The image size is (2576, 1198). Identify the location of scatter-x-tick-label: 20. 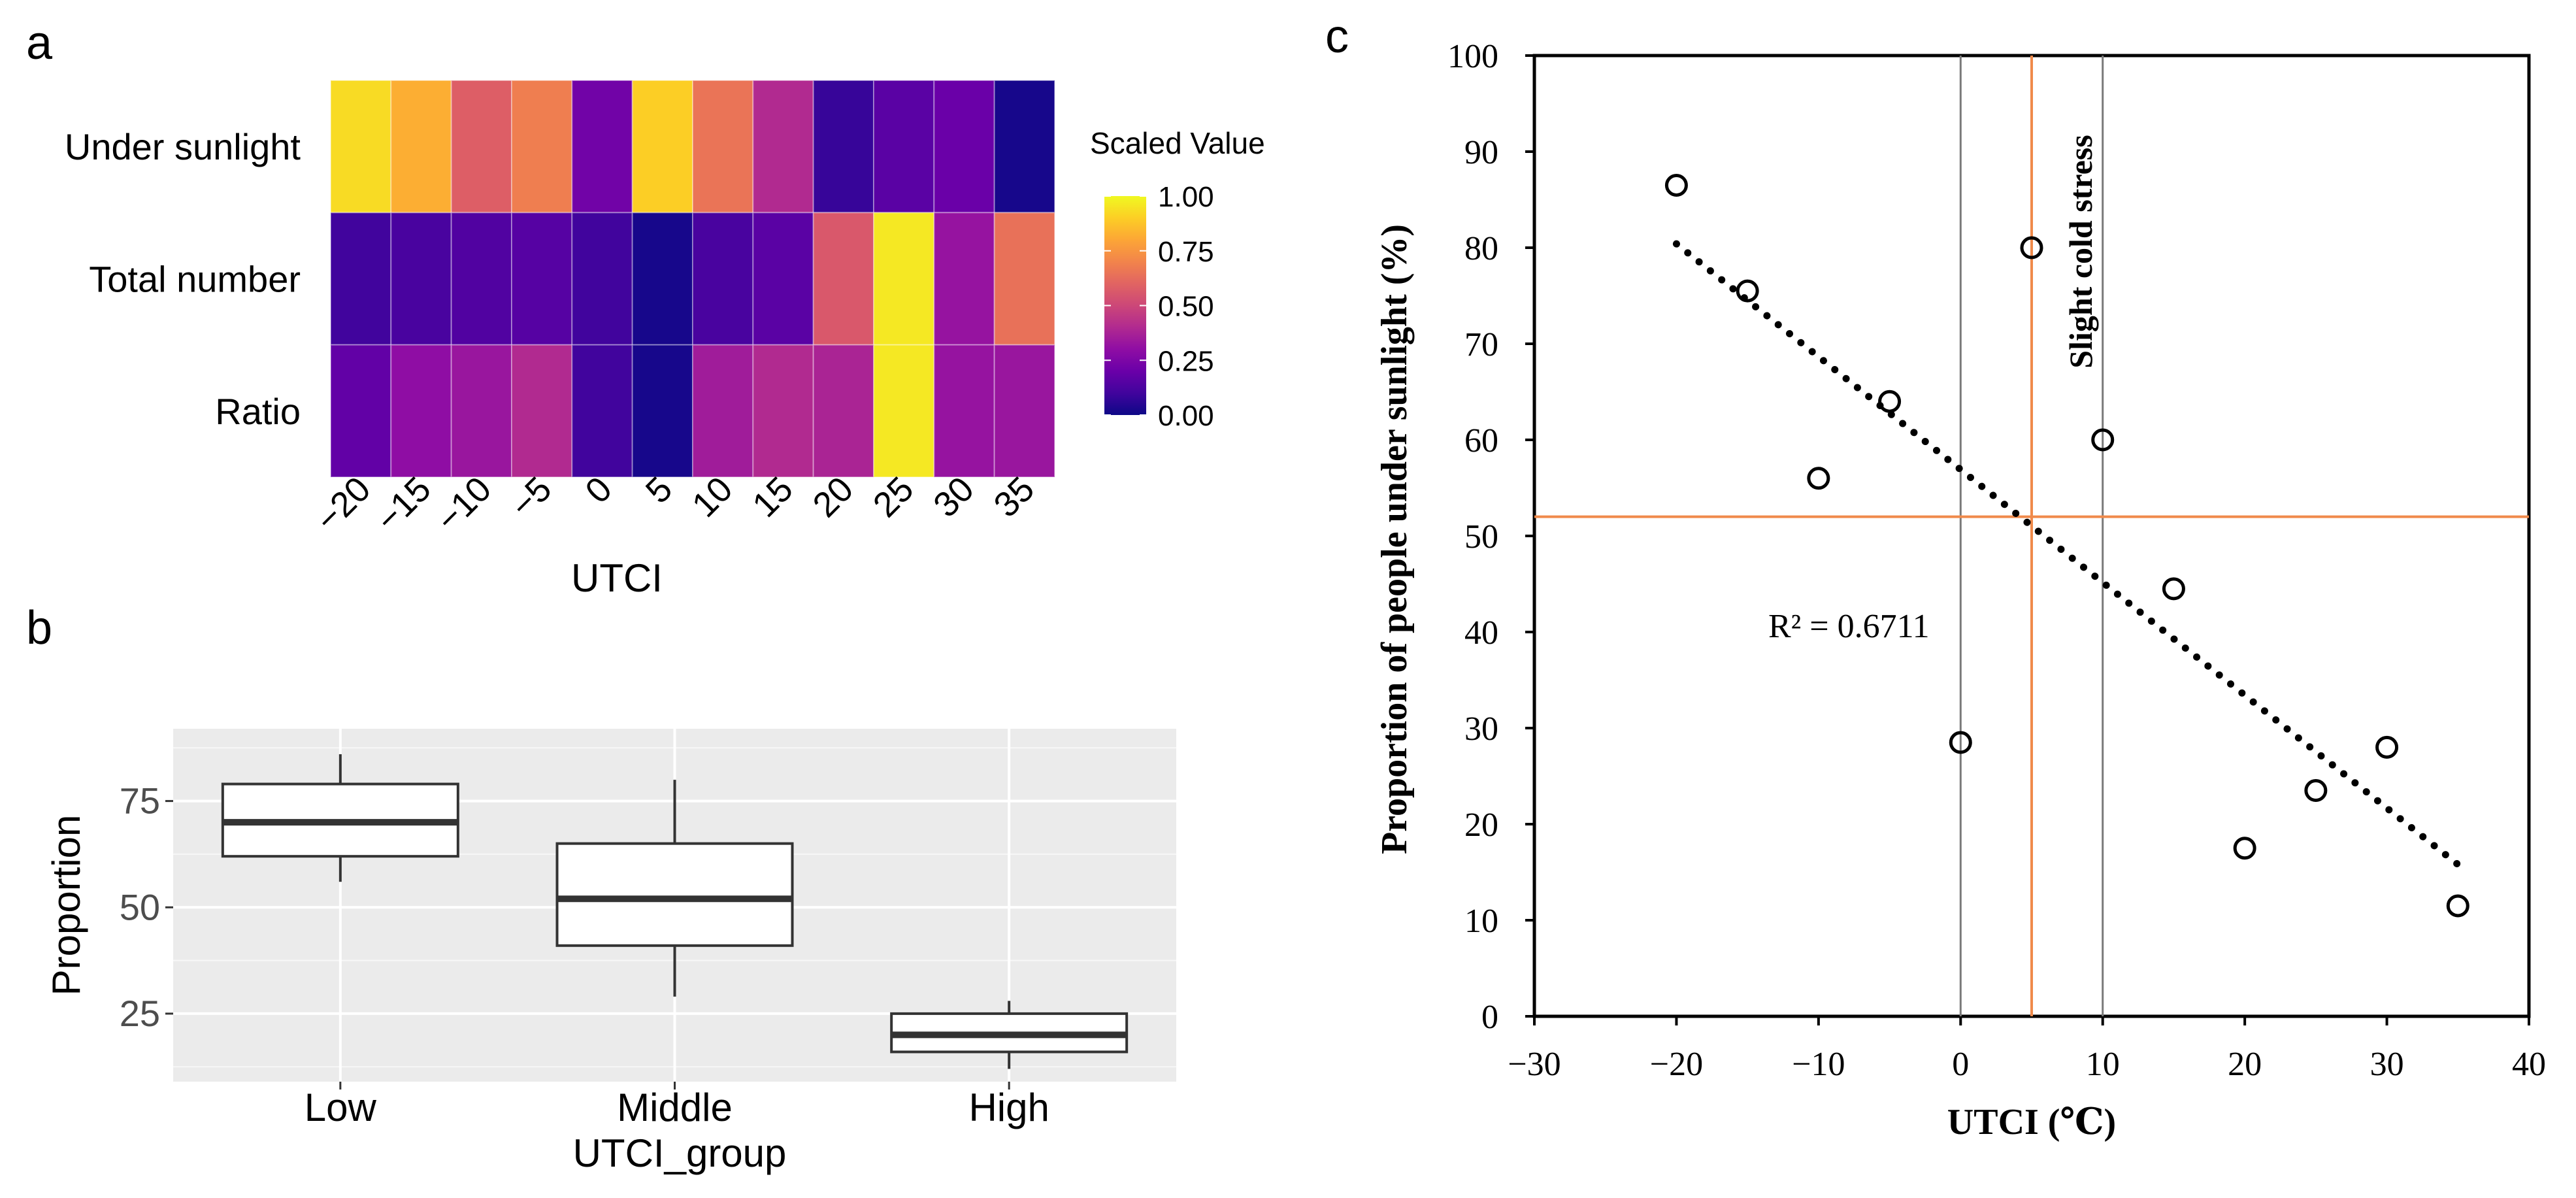
(2245, 1065).